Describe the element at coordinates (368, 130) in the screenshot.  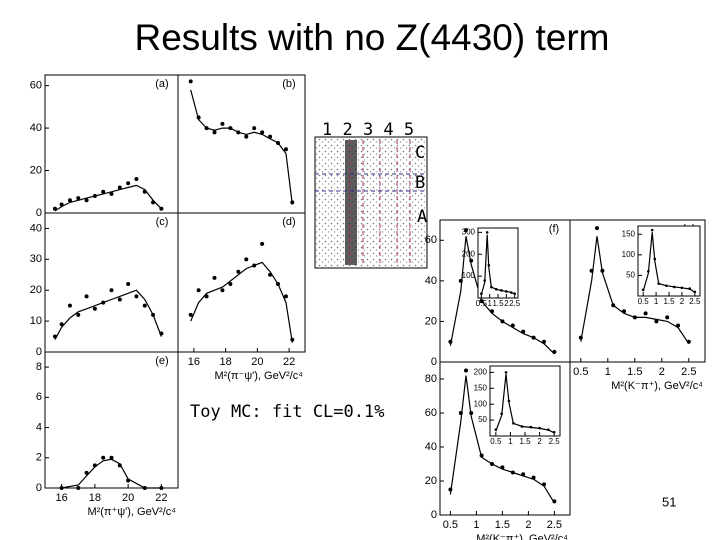
I see `annotation: 1 2 3 4 5` at that location.